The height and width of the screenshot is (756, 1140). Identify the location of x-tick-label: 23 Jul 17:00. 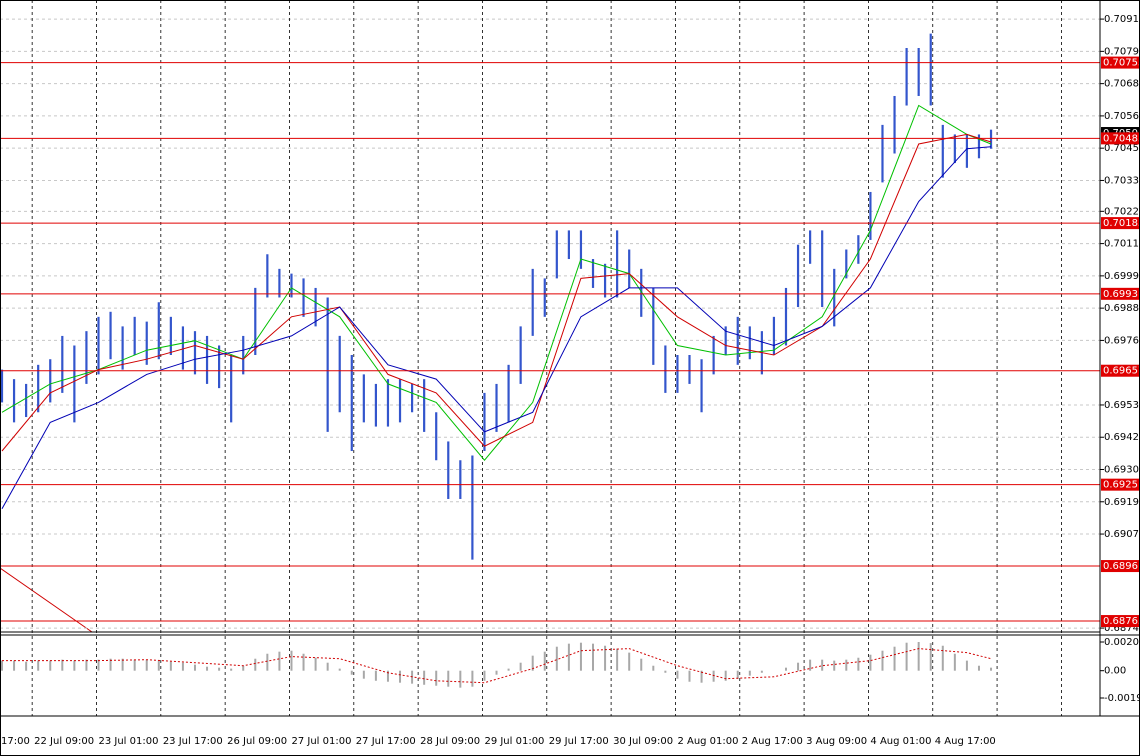
(193, 741).